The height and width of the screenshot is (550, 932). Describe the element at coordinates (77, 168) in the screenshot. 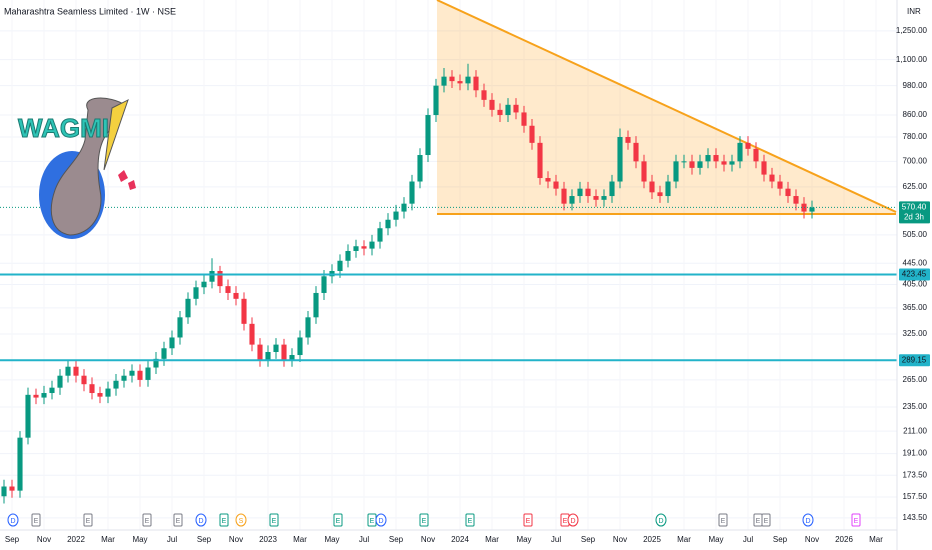

I see `logo: WAGMI` at that location.